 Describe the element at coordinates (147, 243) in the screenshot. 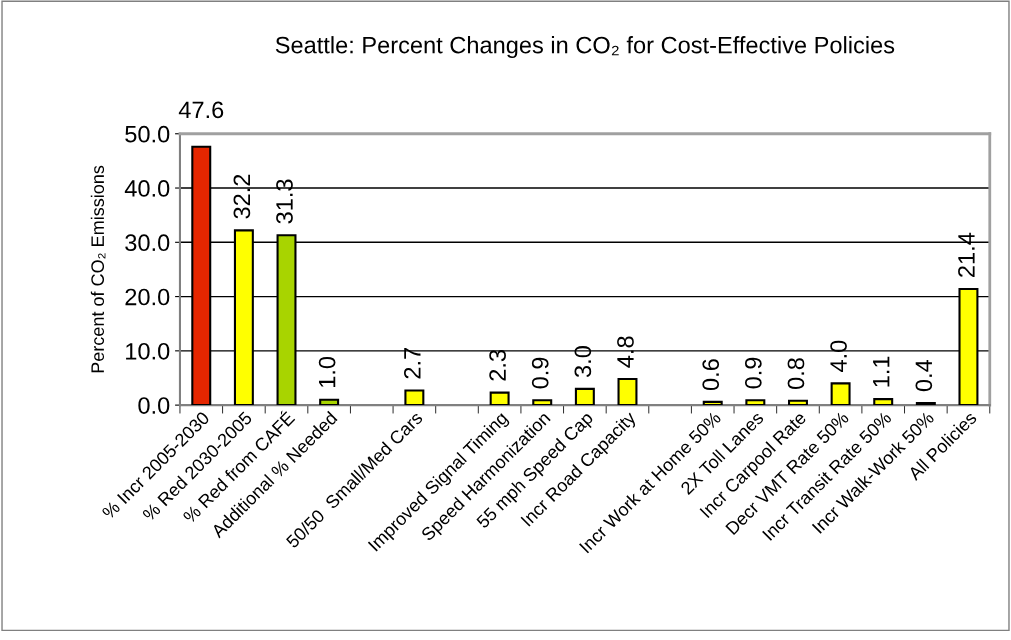

I see `y-tick-label: 30.0` at that location.